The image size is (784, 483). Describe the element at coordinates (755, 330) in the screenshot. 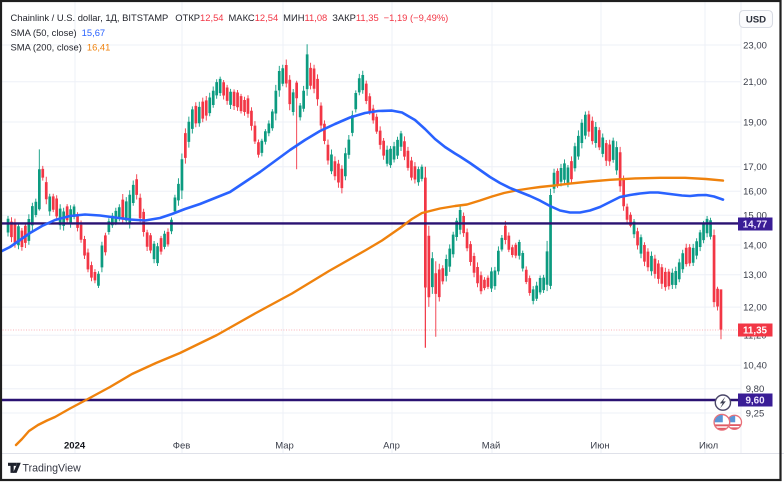

I see `svg-text: 11,35` at that location.